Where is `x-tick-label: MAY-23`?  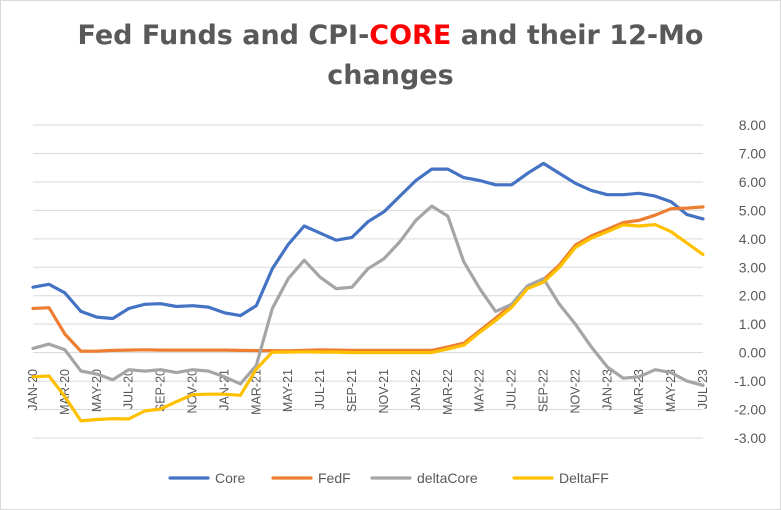 x-tick-label: MAY-23 is located at coordinates (671, 390).